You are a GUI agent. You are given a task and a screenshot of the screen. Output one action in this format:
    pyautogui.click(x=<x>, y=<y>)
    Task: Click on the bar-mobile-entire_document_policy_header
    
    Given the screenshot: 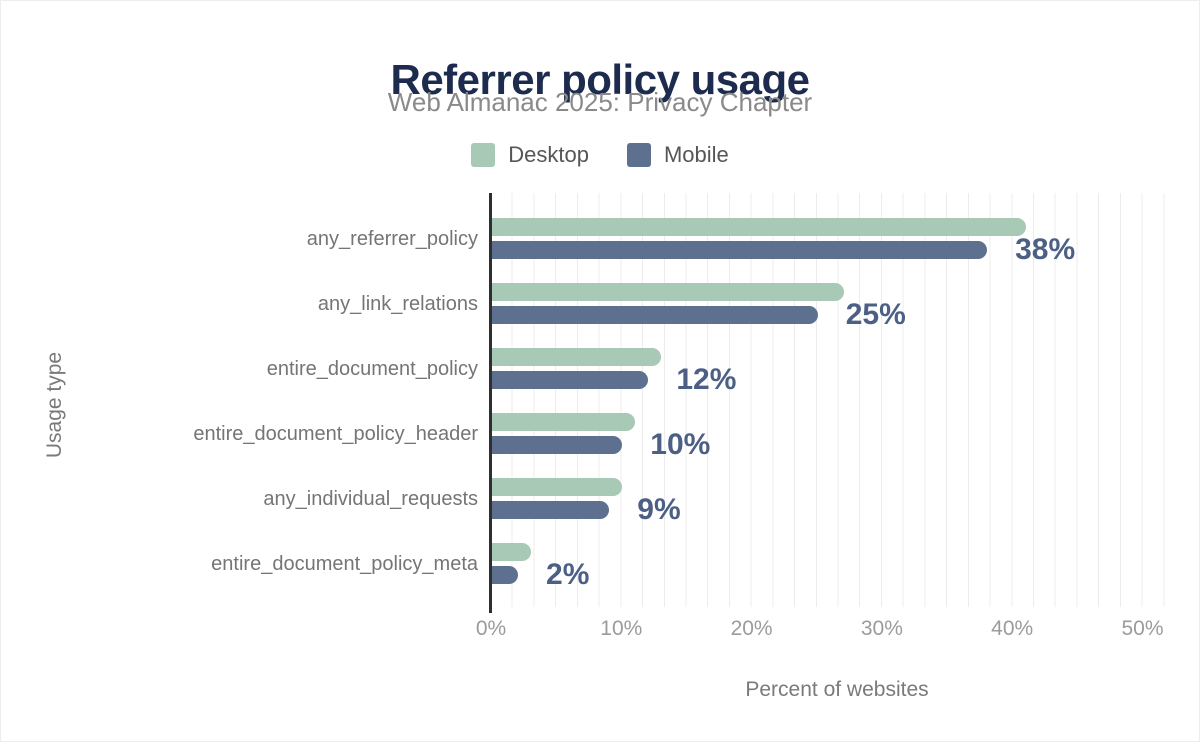 What is the action you would take?
    pyautogui.click(x=557, y=445)
    